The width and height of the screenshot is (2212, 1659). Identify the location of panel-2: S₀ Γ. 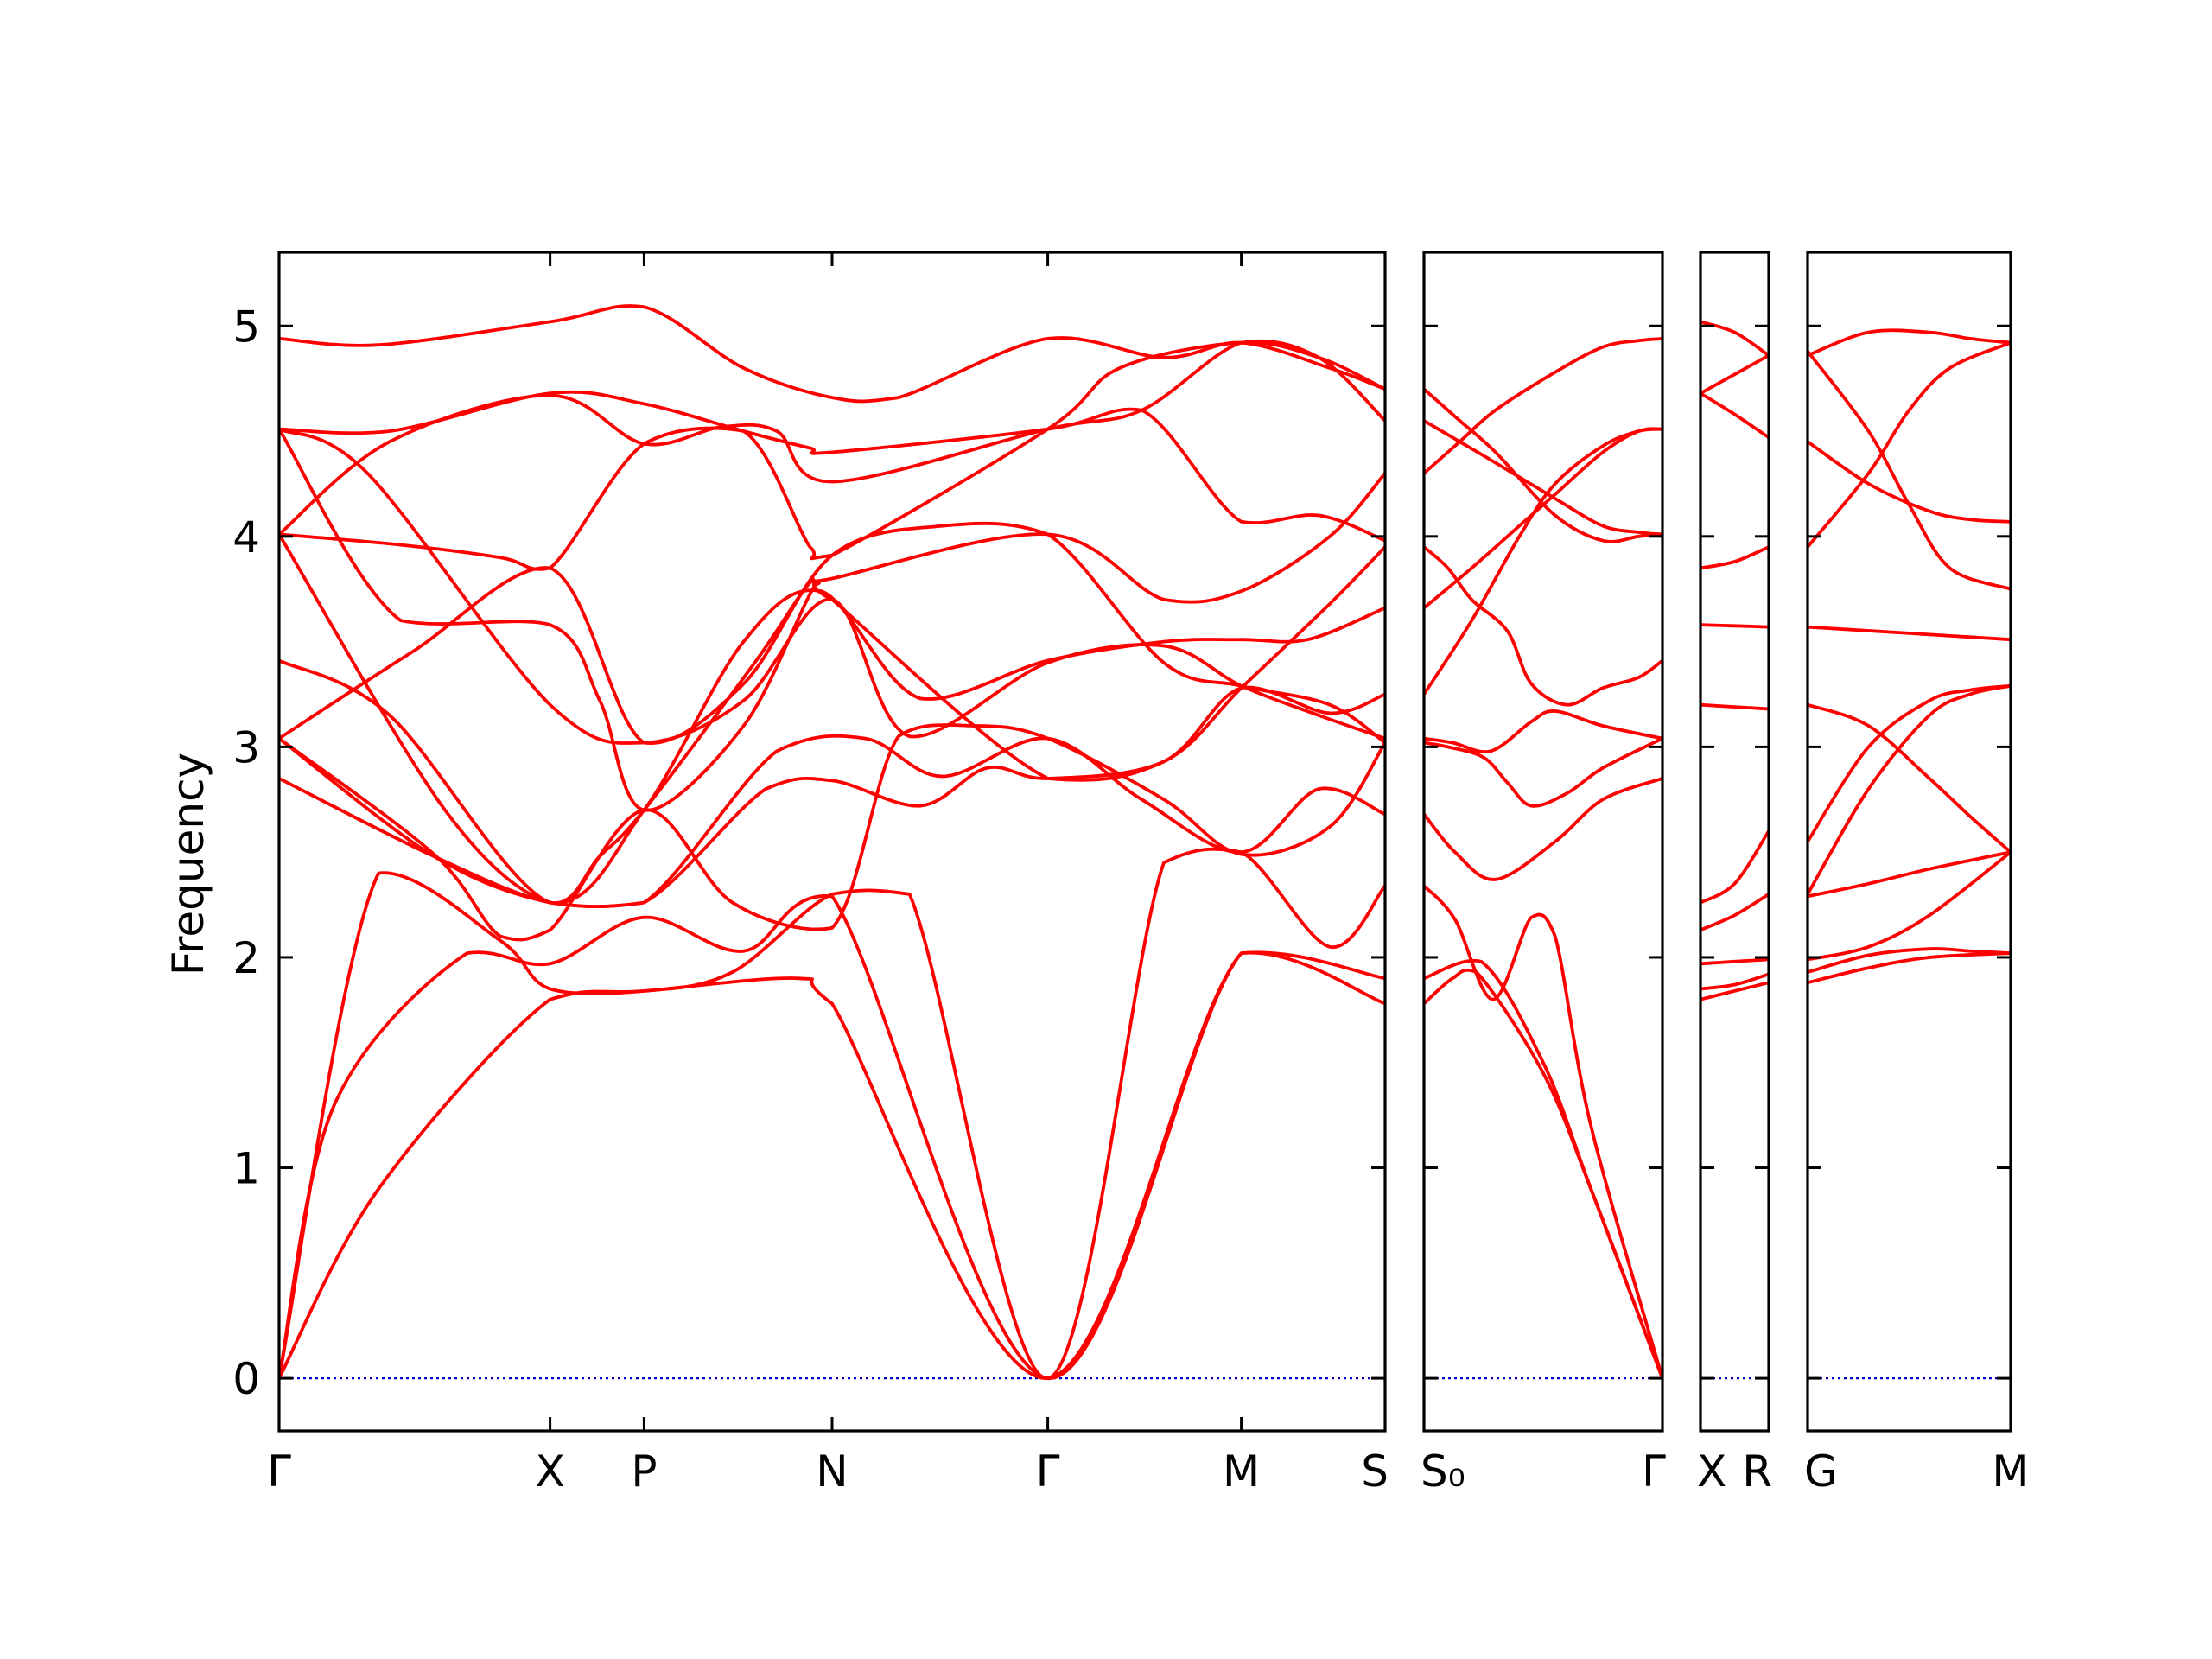
(1543, 874).